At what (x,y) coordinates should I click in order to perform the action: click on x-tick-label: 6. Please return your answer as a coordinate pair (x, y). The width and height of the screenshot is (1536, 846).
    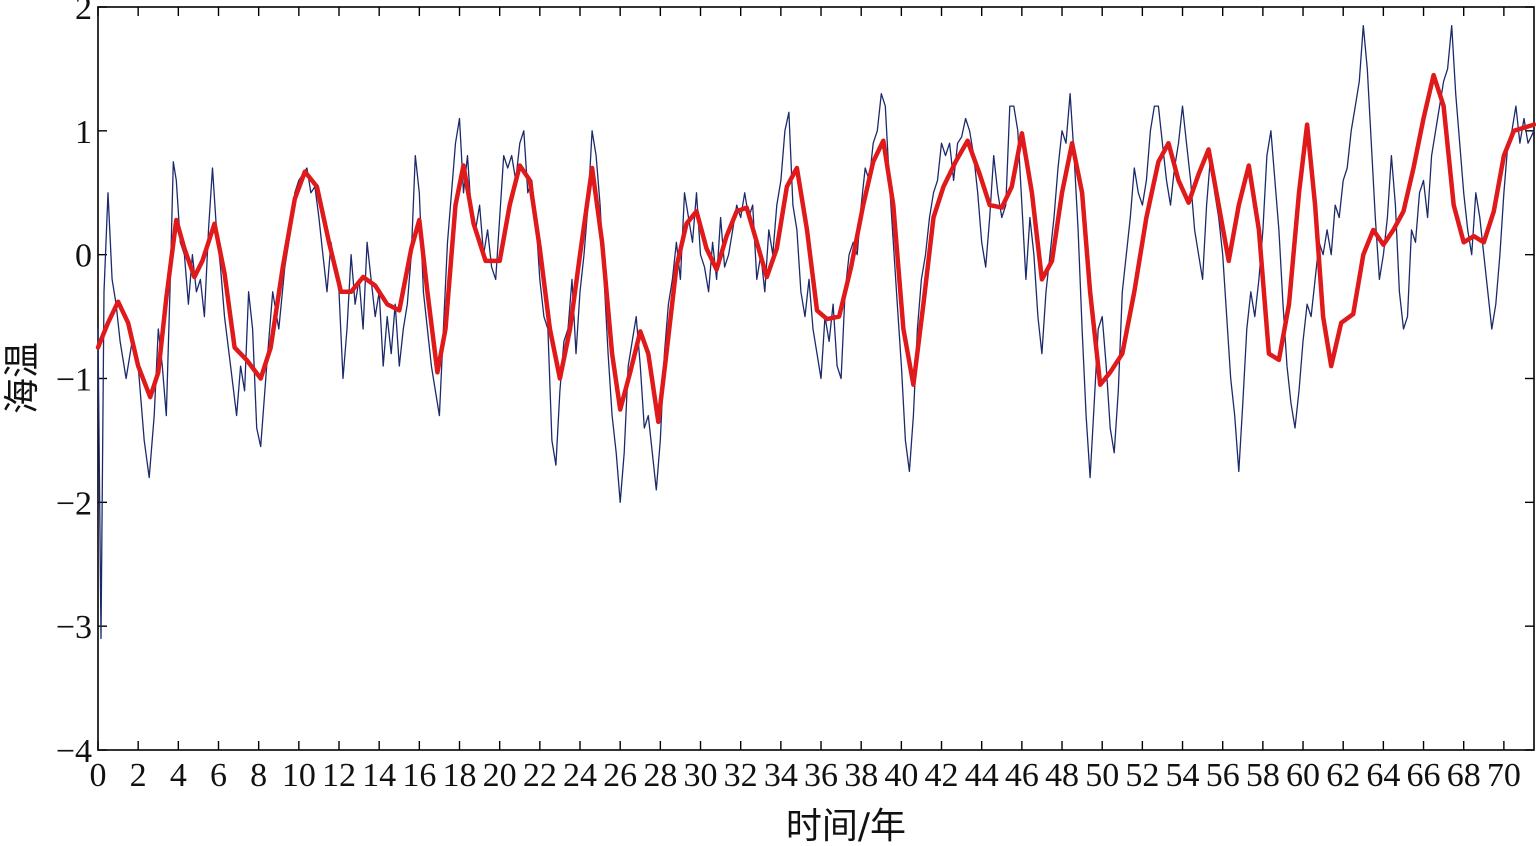
    Looking at the image, I should click on (218, 775).